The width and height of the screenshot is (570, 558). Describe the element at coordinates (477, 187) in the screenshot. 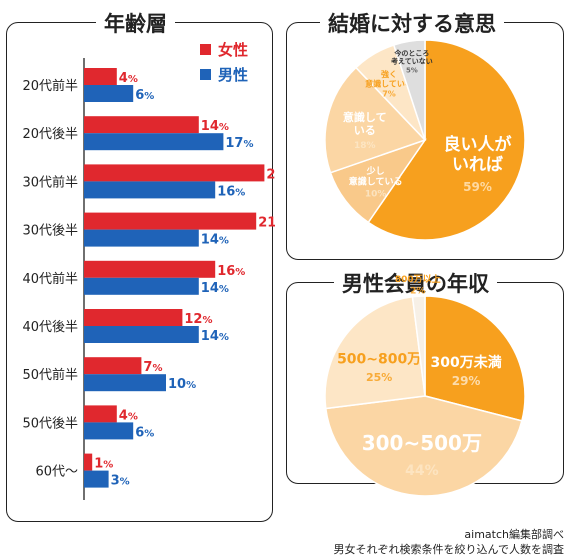

I see `pie-slice-value: 59%` at that location.